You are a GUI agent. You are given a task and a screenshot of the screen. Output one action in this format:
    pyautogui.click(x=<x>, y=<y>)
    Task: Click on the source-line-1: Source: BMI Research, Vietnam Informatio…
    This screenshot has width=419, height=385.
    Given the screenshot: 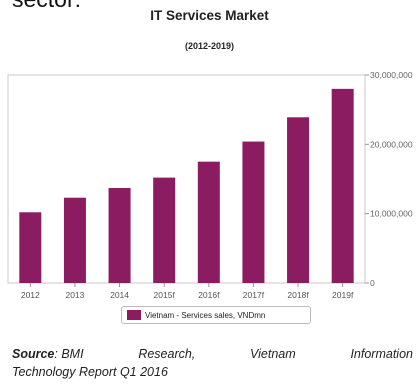 What is the action you would take?
    pyautogui.click(x=212, y=354)
    